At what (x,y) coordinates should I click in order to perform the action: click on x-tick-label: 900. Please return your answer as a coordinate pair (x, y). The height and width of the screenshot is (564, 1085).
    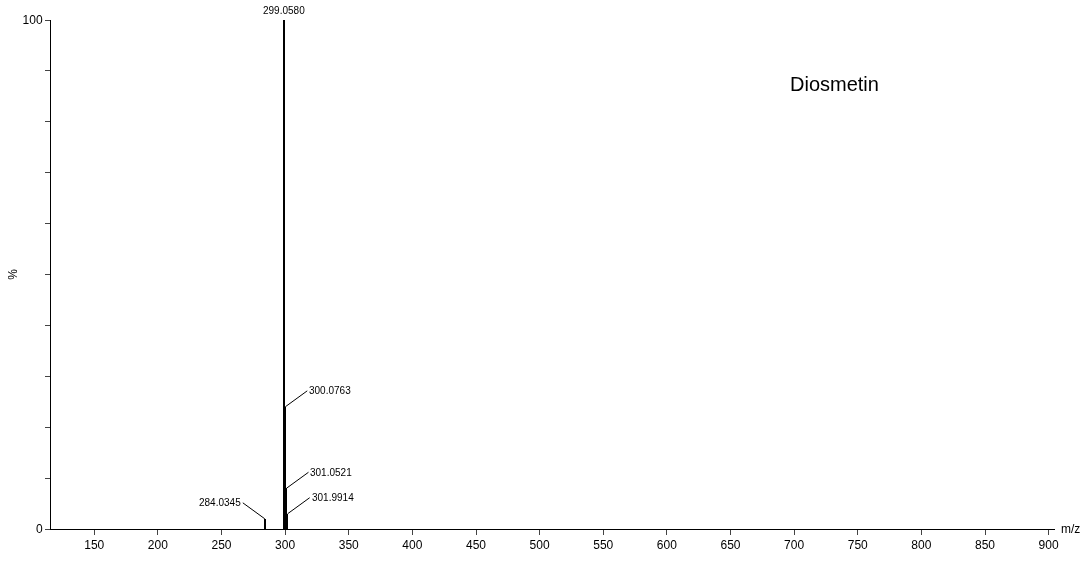
    Looking at the image, I should click on (1048, 545).